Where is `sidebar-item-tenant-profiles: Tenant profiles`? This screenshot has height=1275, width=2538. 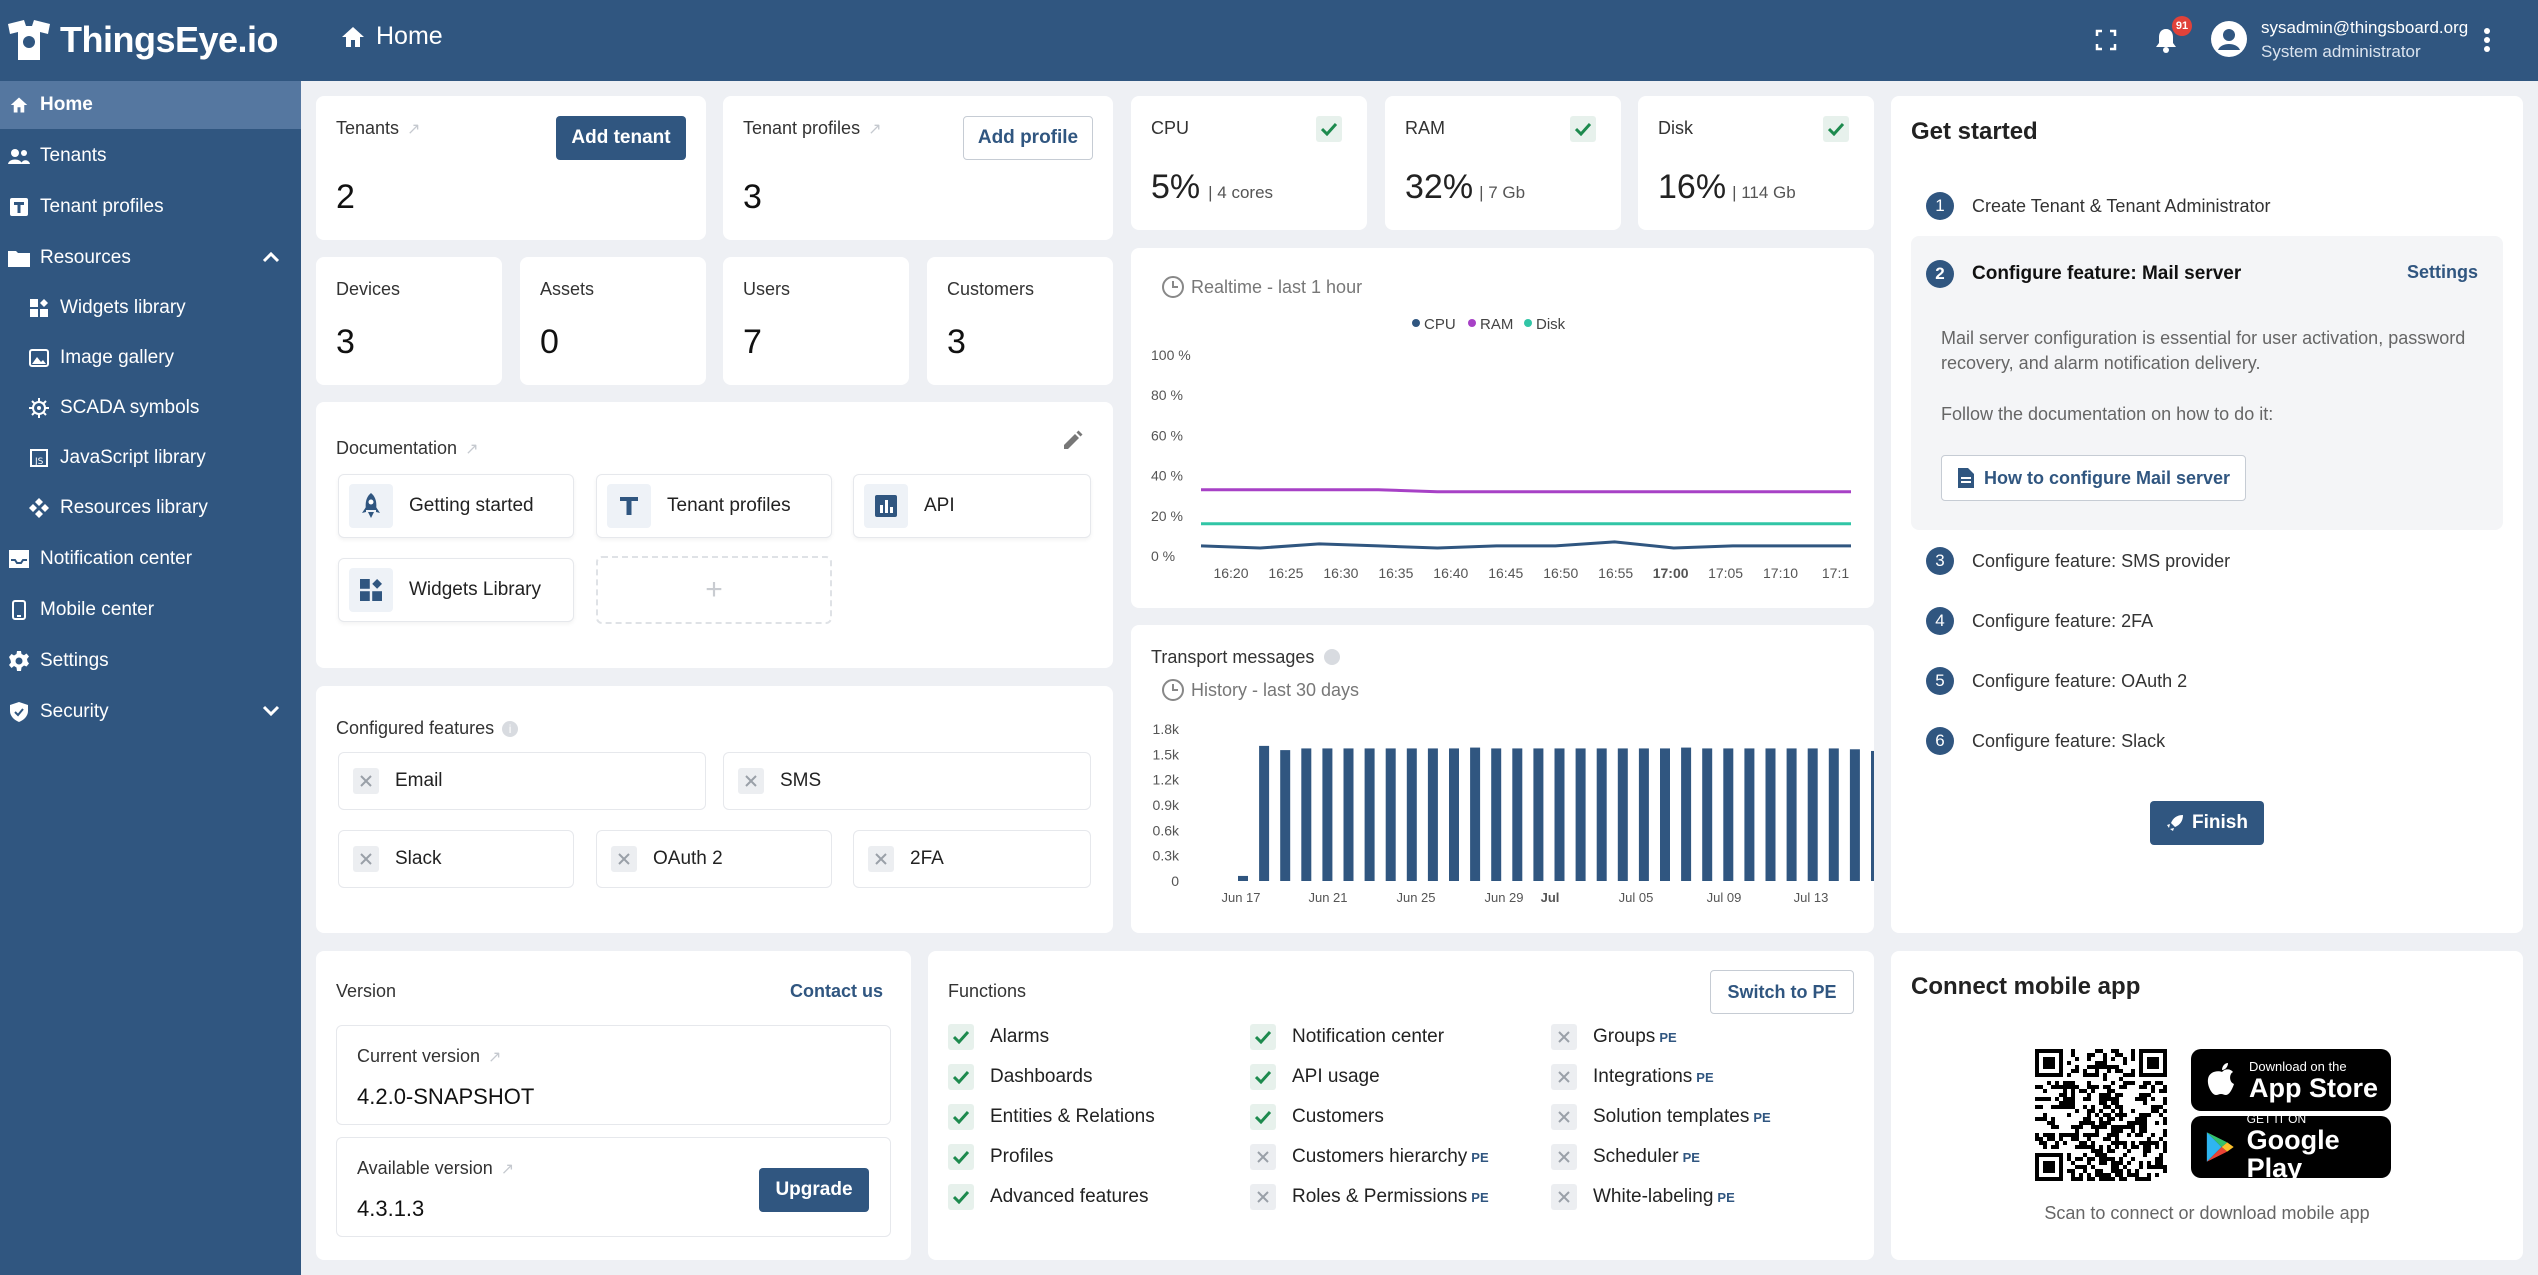
sidebar-item-tenant-profiles: Tenant profiles is located at coordinates (150, 207).